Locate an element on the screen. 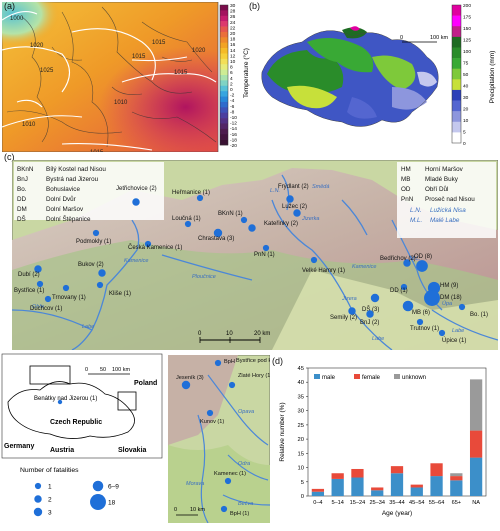  place-label: Dubí (2) is located at coordinates (29, 275).